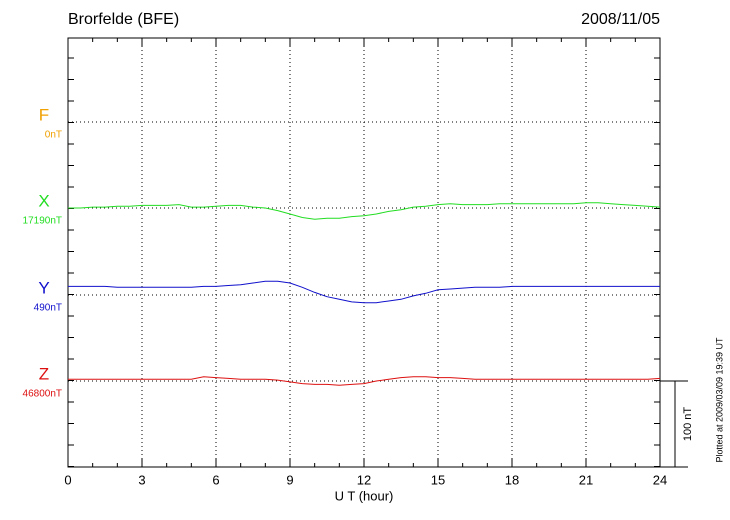 Image resolution: width=730 pixels, height=520 pixels. What do you see at coordinates (586, 479) in the screenshot?
I see `x-tick-label: 21` at bounding box center [586, 479].